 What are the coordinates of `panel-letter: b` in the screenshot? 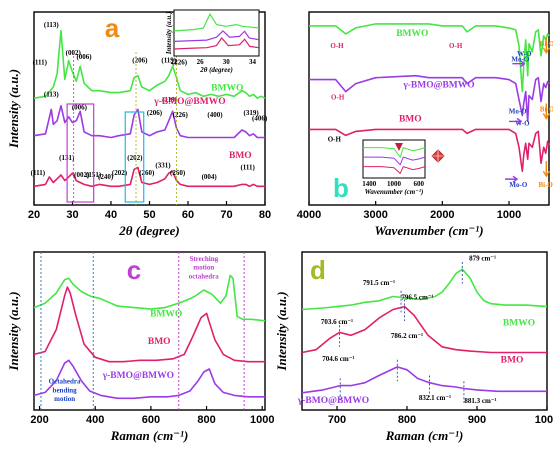 It's located at (341, 188).